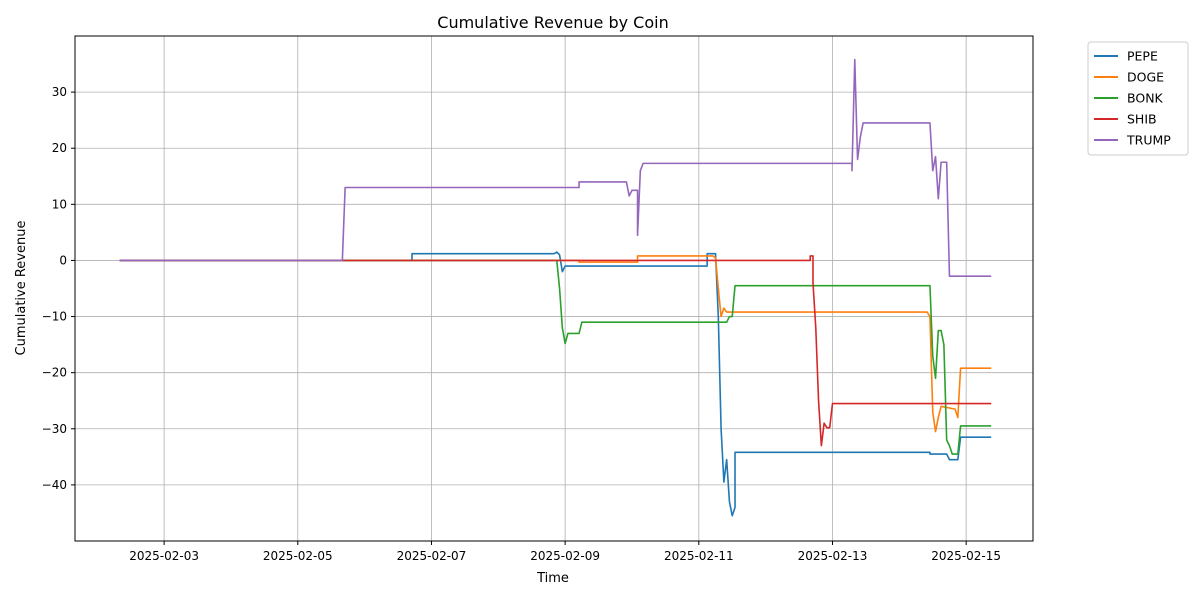 The height and width of the screenshot is (600, 1200). What do you see at coordinates (59, 204) in the screenshot?
I see `y-tick-label: 10` at bounding box center [59, 204].